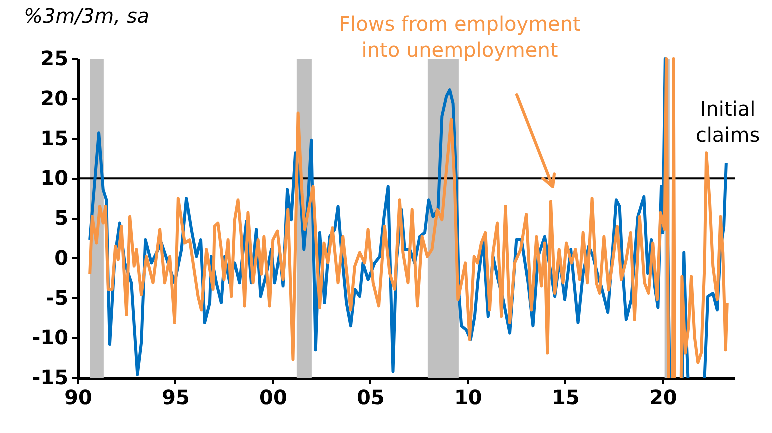  What do you see at coordinates (663, 398) in the screenshot?
I see `x-tick-label: 20` at bounding box center [663, 398].